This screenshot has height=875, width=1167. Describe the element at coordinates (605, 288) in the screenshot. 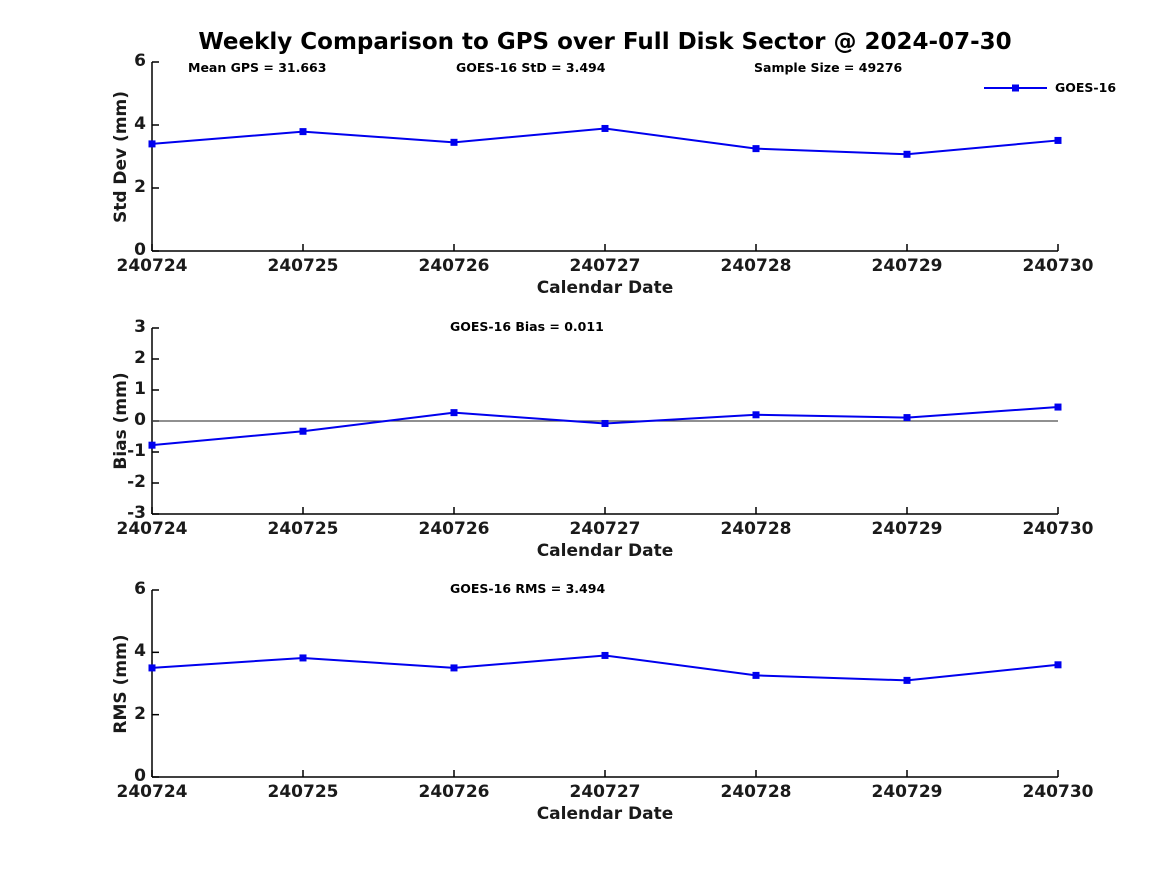

I see `x-axis-label-stddev: Calendar Date` at that location.